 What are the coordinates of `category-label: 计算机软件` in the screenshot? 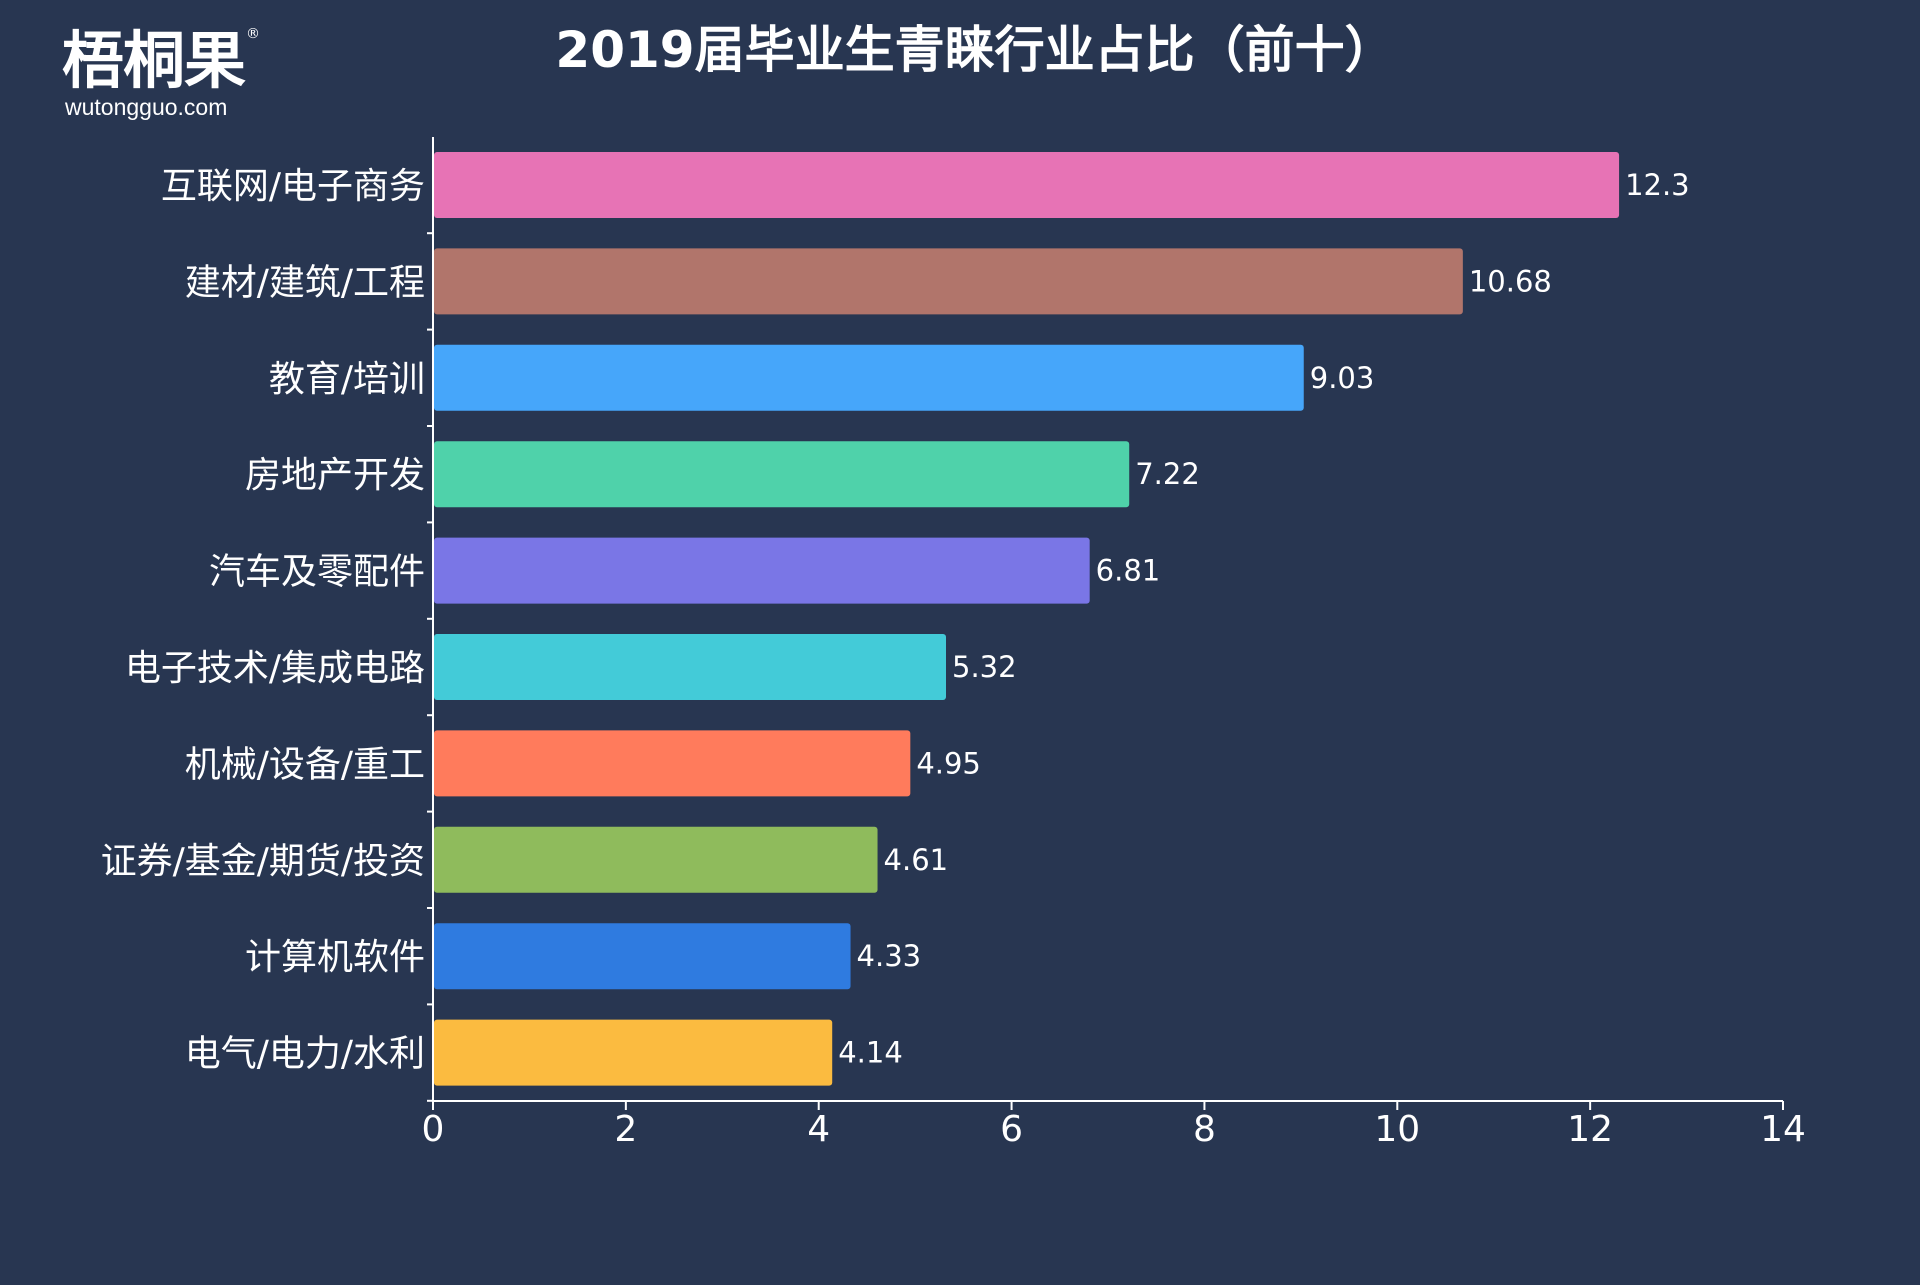 It's located at (335, 957).